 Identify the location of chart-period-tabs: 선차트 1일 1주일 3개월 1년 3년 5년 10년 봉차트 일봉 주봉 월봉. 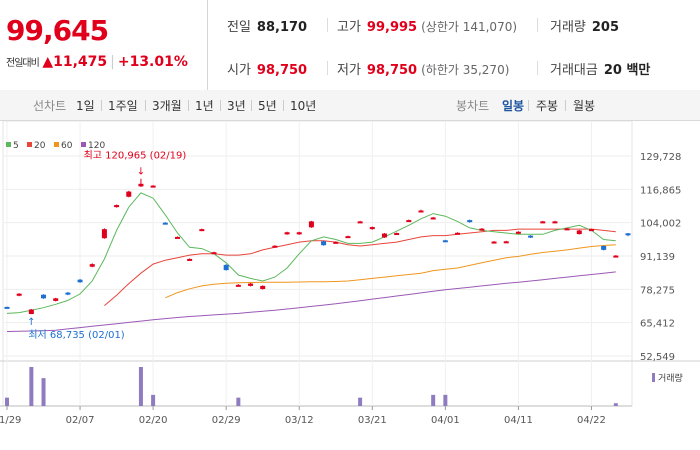
(350, 105).